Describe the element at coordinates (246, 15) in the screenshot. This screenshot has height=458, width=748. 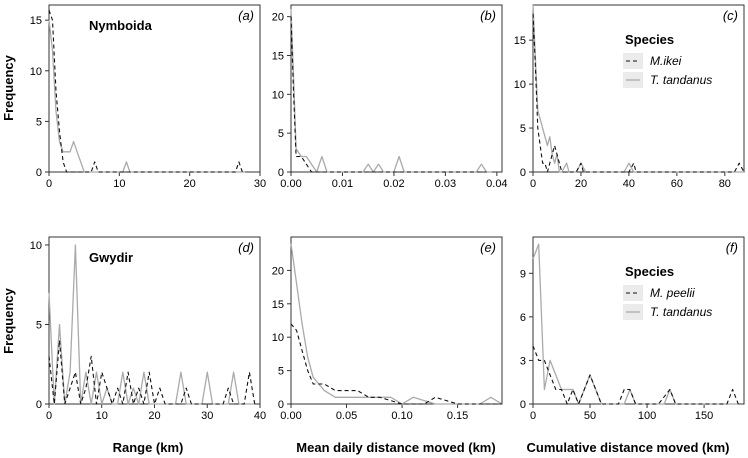
I see `panel-a-letter: (a)` at that location.